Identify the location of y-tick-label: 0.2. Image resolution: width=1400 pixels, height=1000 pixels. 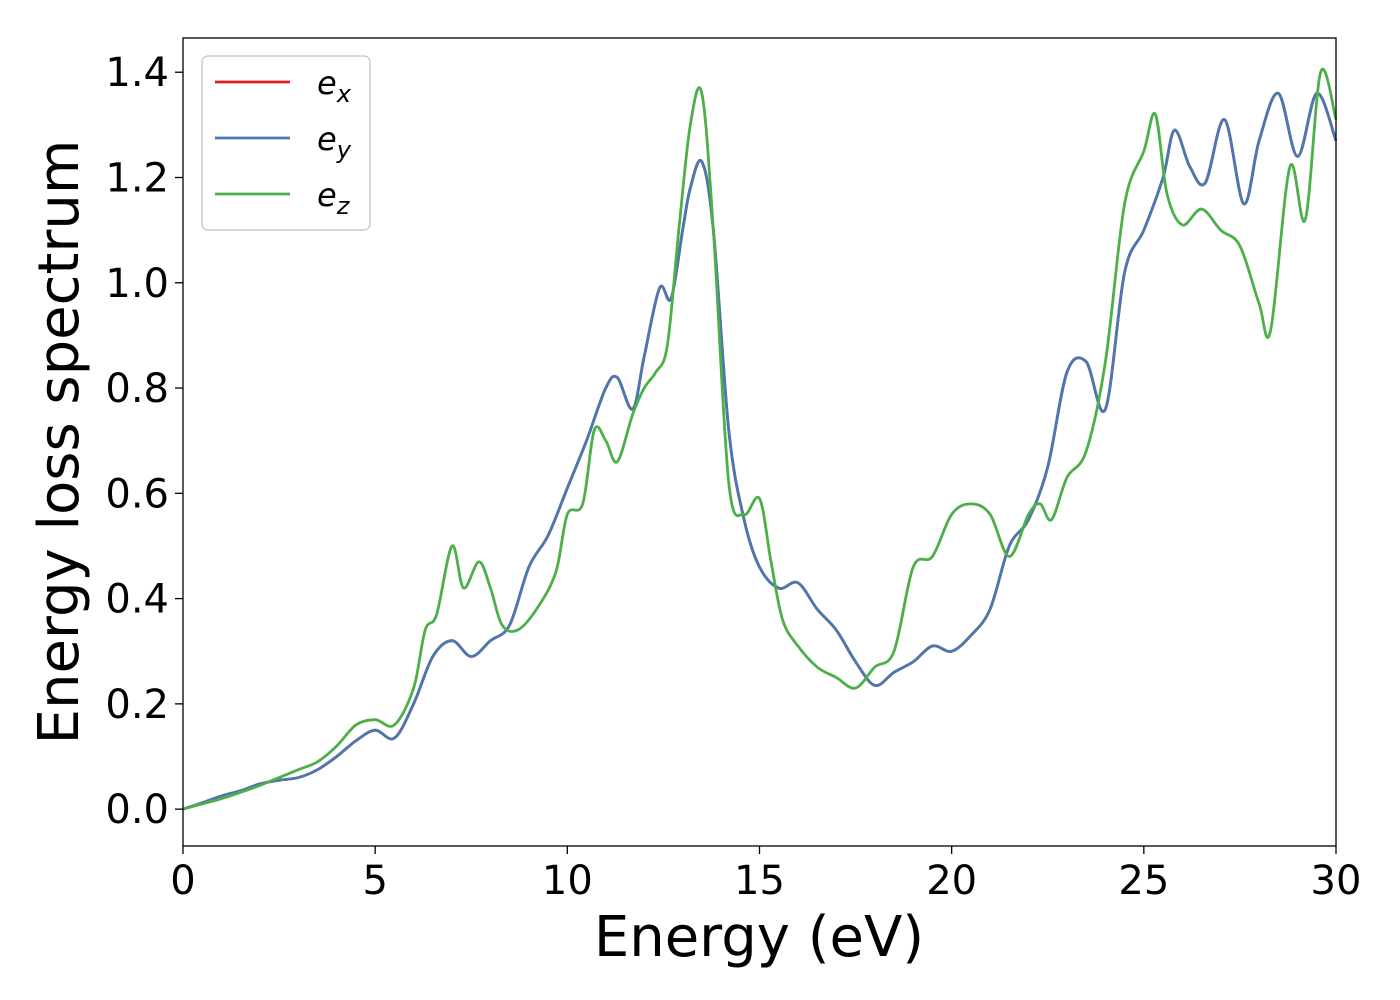
(137, 705).